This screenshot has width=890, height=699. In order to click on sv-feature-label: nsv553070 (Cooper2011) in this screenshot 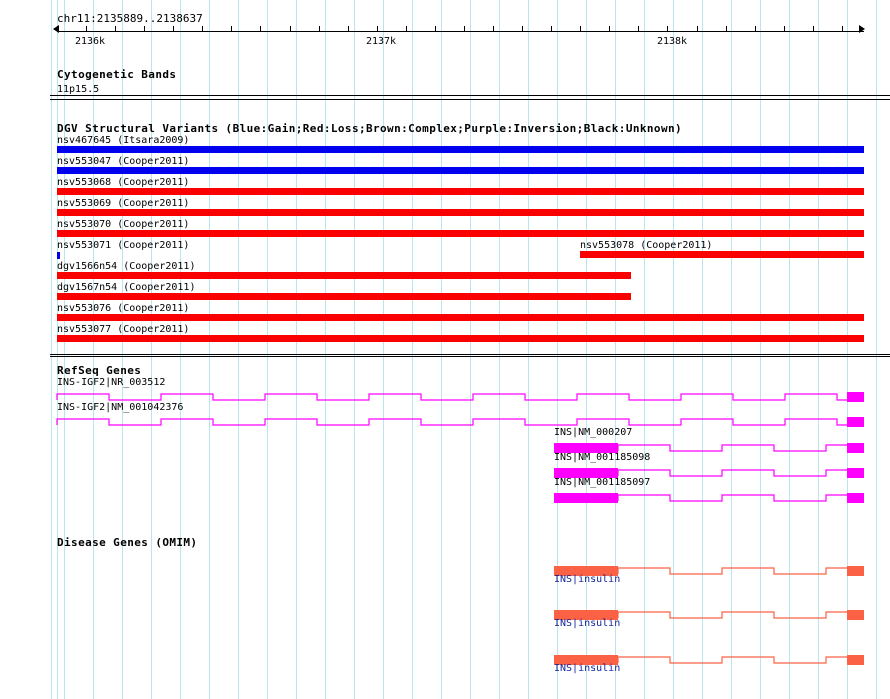, I will do `click(123, 224)`.